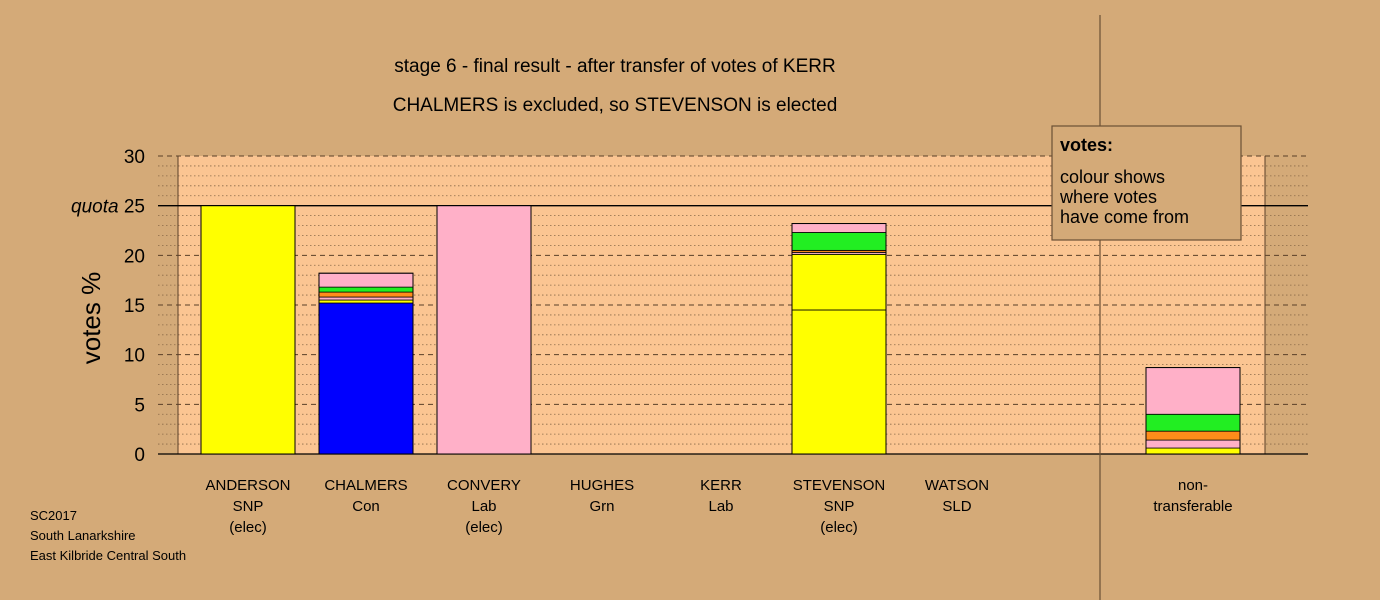 The height and width of the screenshot is (600, 1380). I want to click on category-label: CHALMERS, so click(365, 485).